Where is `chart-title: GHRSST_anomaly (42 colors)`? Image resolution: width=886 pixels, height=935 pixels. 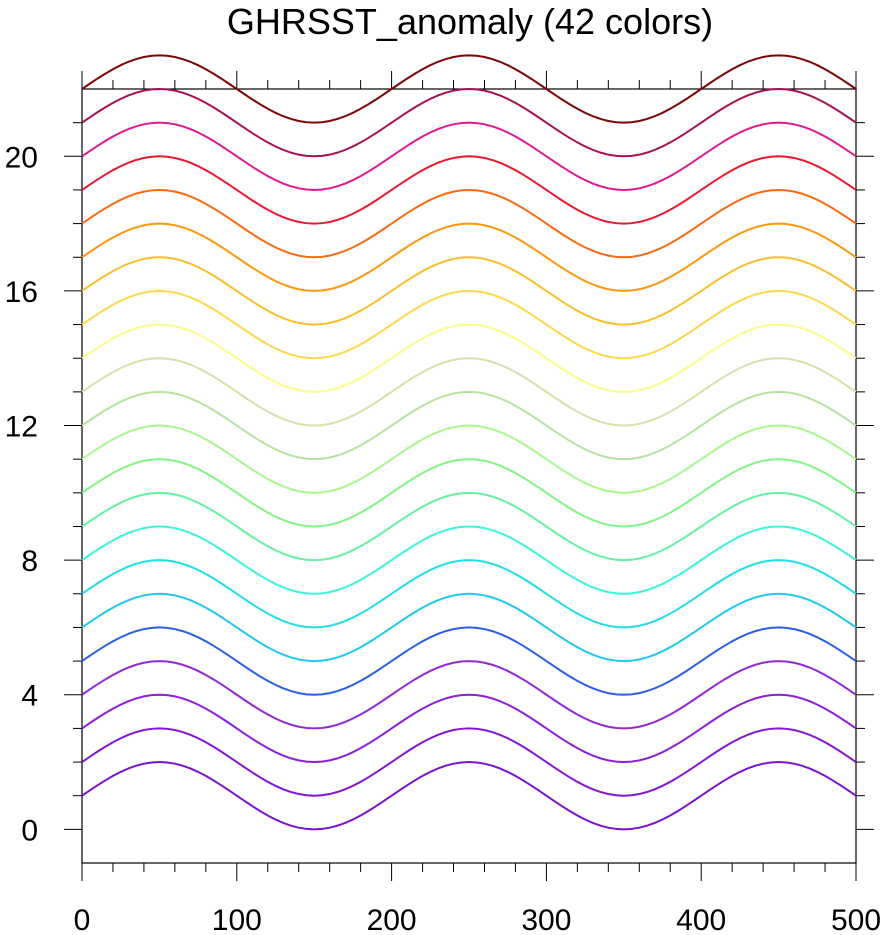
chart-title: GHRSST_anomaly (42 colors) is located at coordinates (470, 21).